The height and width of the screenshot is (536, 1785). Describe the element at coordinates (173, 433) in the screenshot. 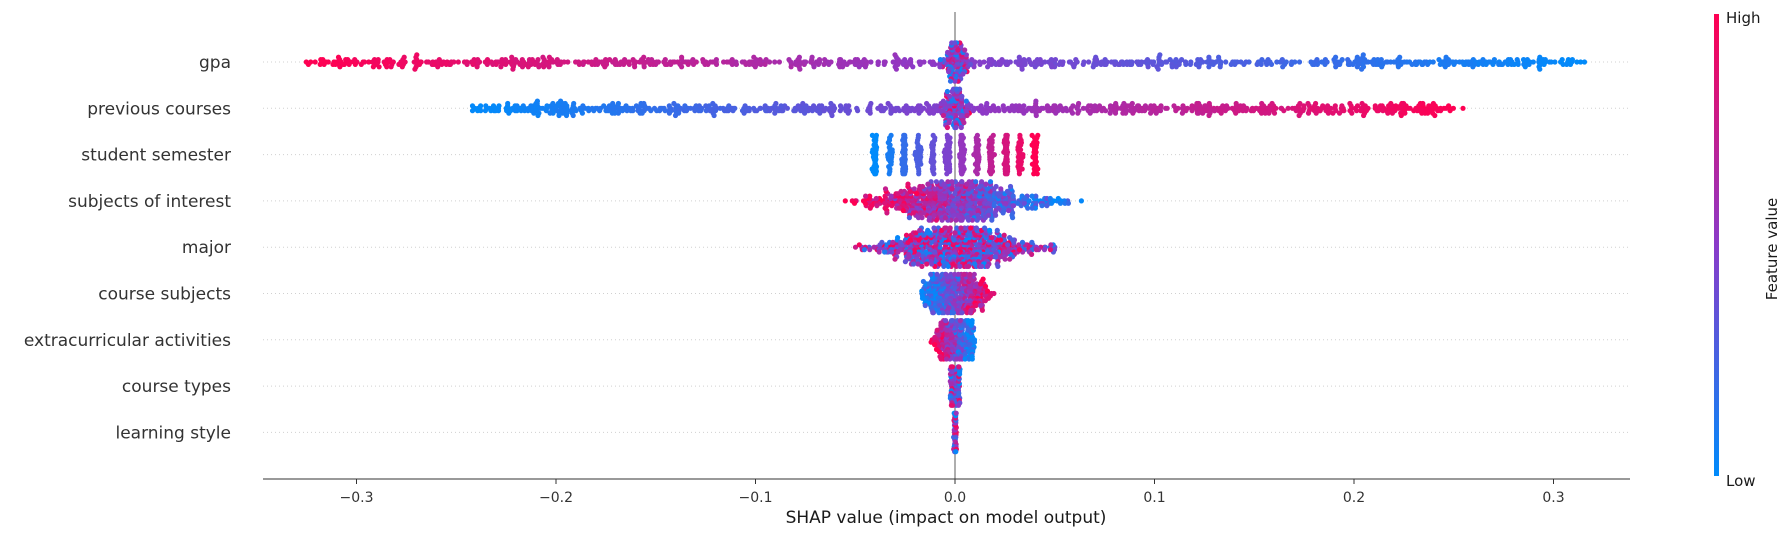

I see `feature-label: learning style` at that location.